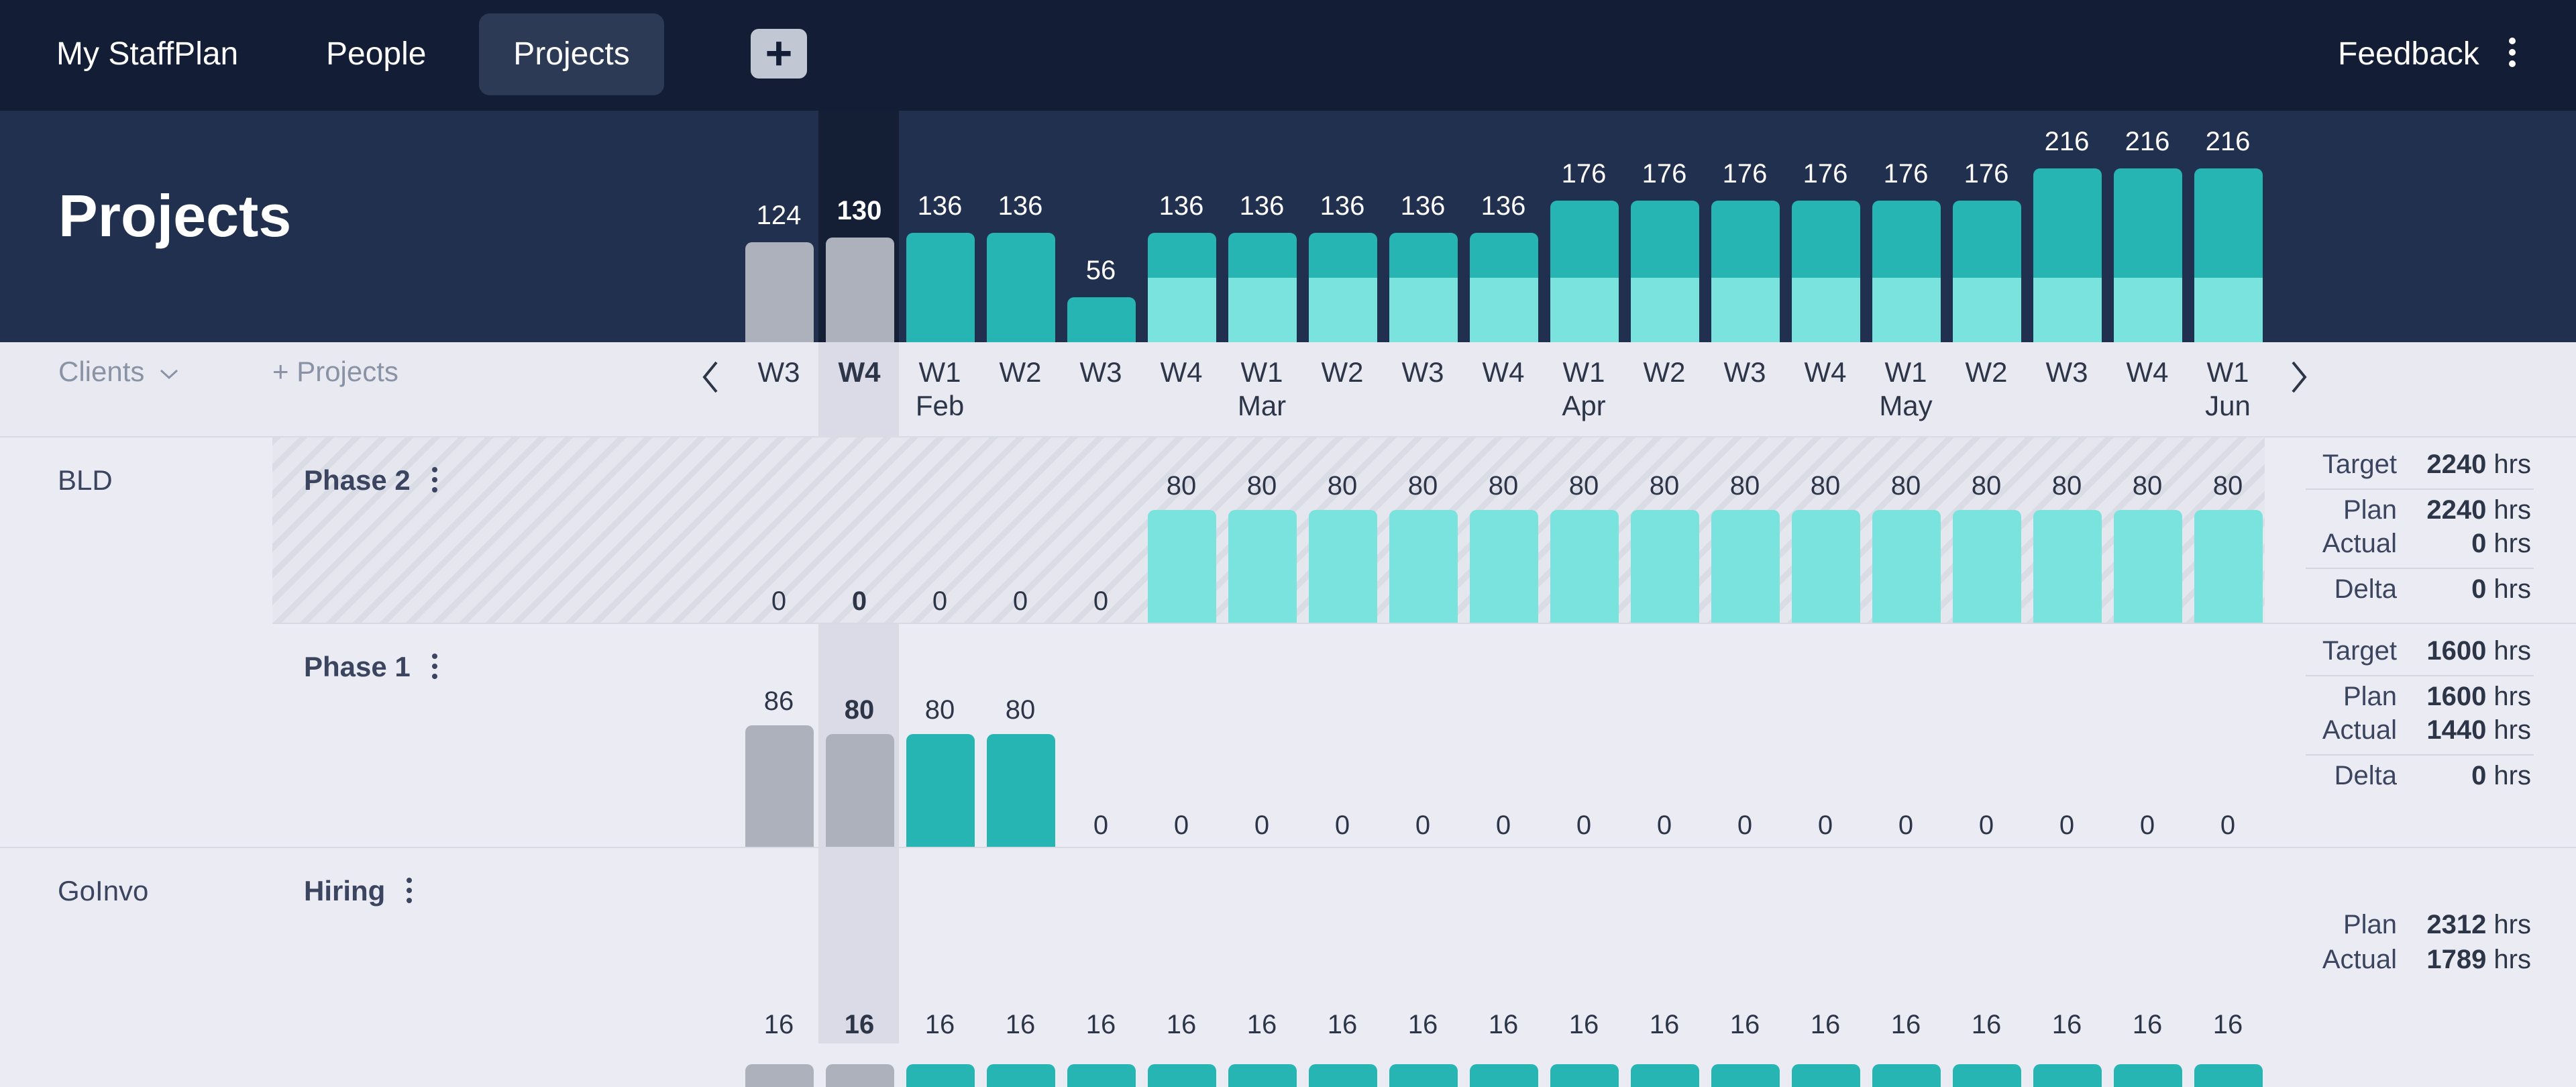  I want to click on feedback-link: Feedback, so click(2408, 54).